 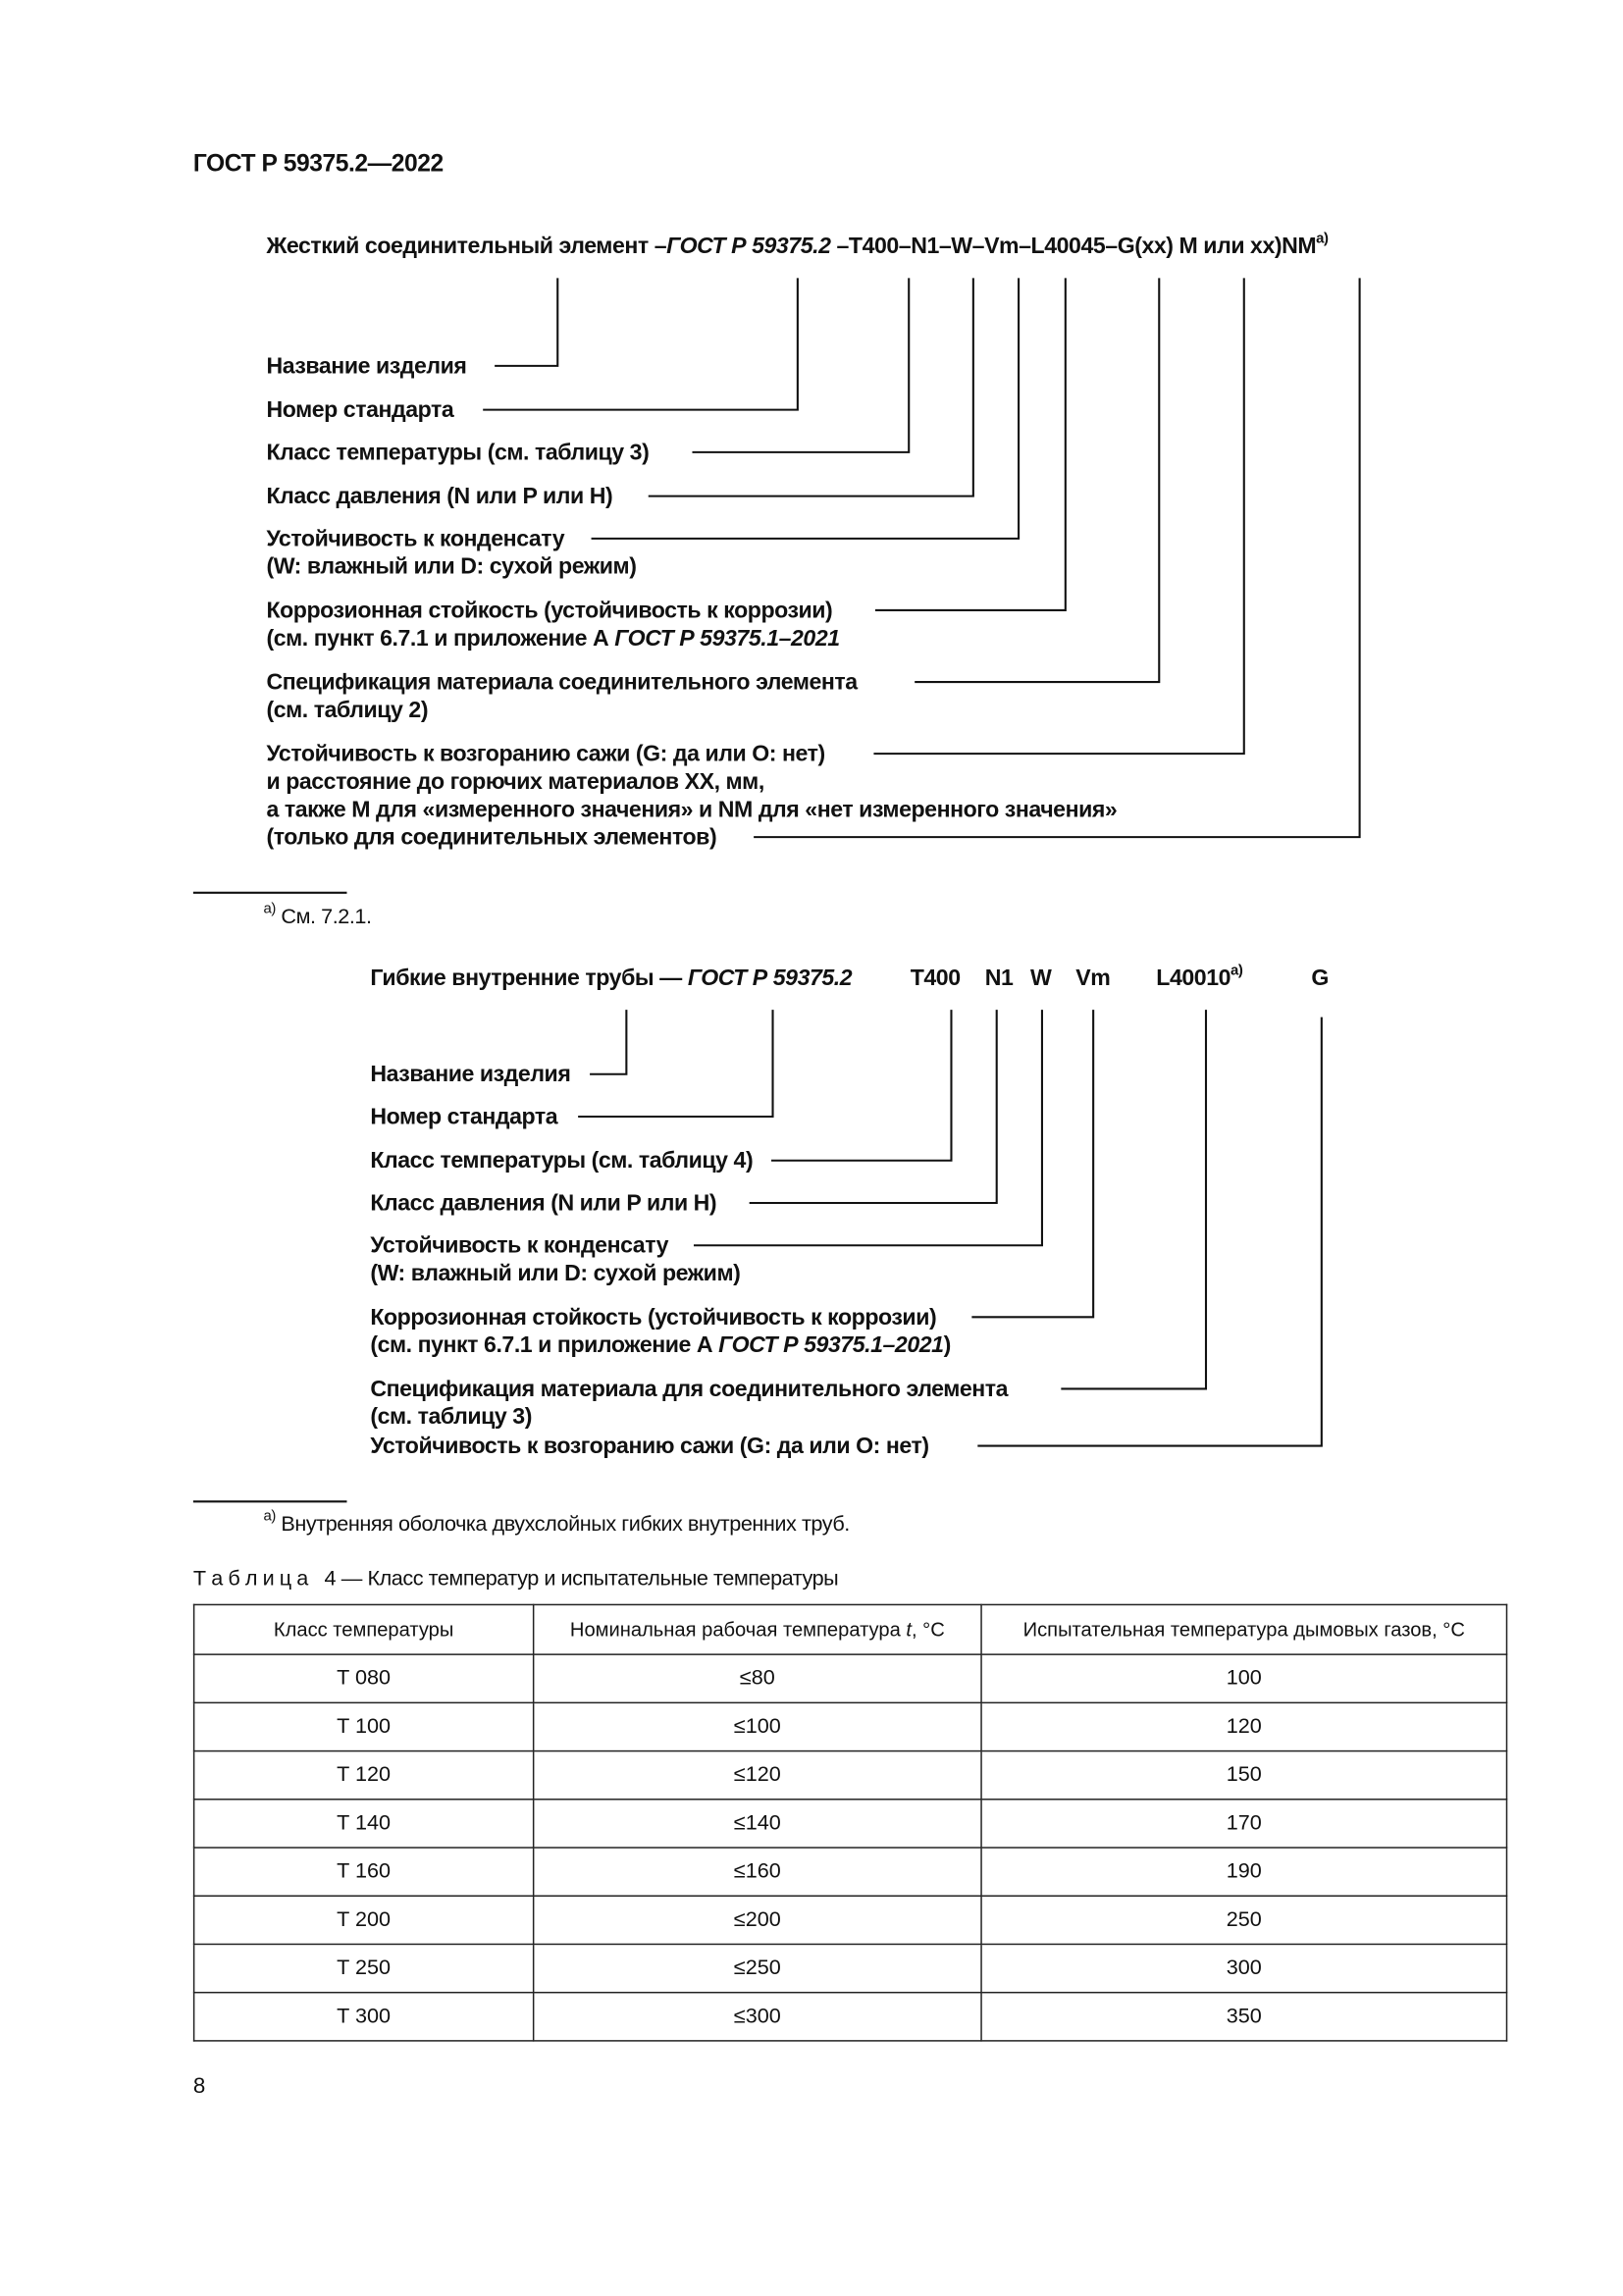 I want to click on code-part: Vm, so click(x=1093, y=978).